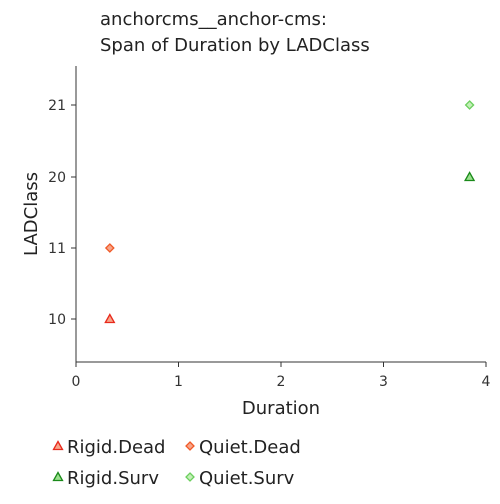  Describe the element at coordinates (113, 478) in the screenshot. I see `legend-label: Rigid.Surv` at that location.